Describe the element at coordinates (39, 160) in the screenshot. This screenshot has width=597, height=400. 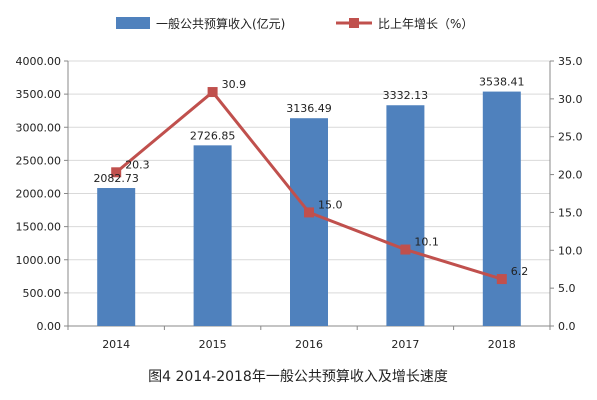
I see `y-left-tick-label: 2500.00` at that location.